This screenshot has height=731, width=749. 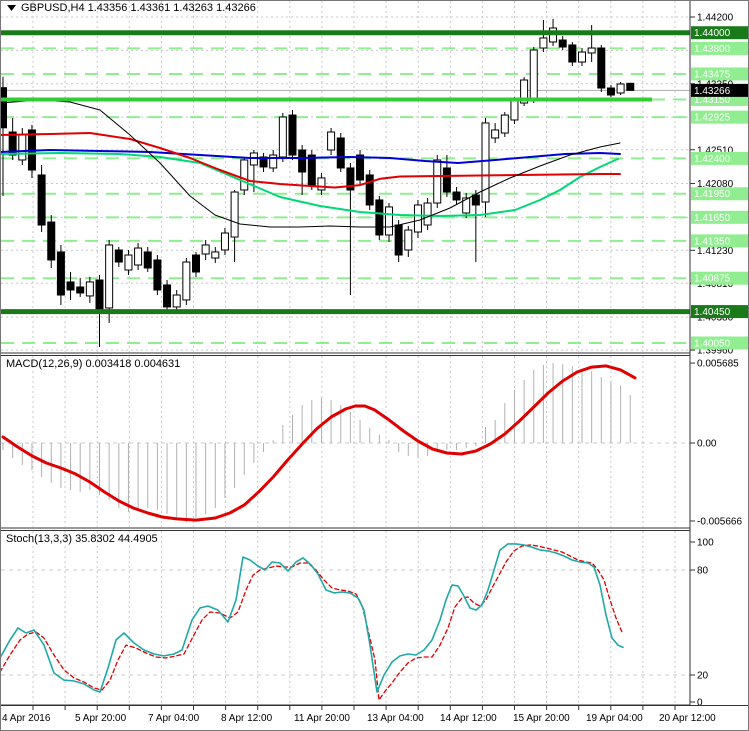 What do you see at coordinates (712, 279) in the screenshot?
I see `price-level-badge: 1.40875` at bounding box center [712, 279].